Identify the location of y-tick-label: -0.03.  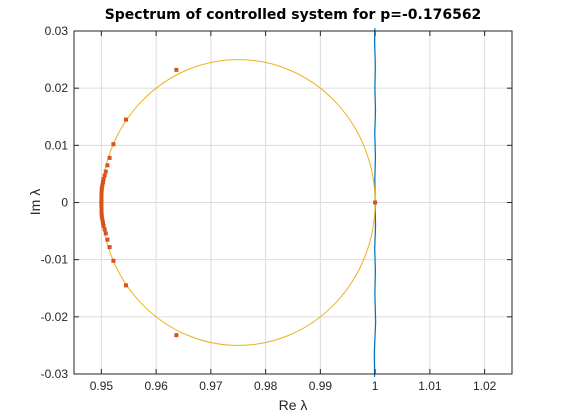
(55, 374).